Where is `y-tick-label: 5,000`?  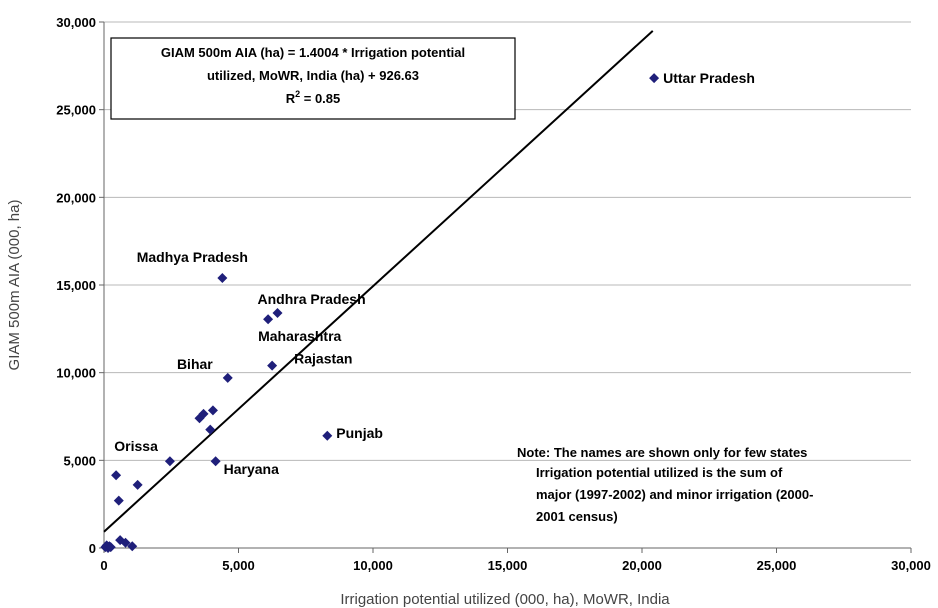 y-tick-label: 5,000 is located at coordinates (79, 460).